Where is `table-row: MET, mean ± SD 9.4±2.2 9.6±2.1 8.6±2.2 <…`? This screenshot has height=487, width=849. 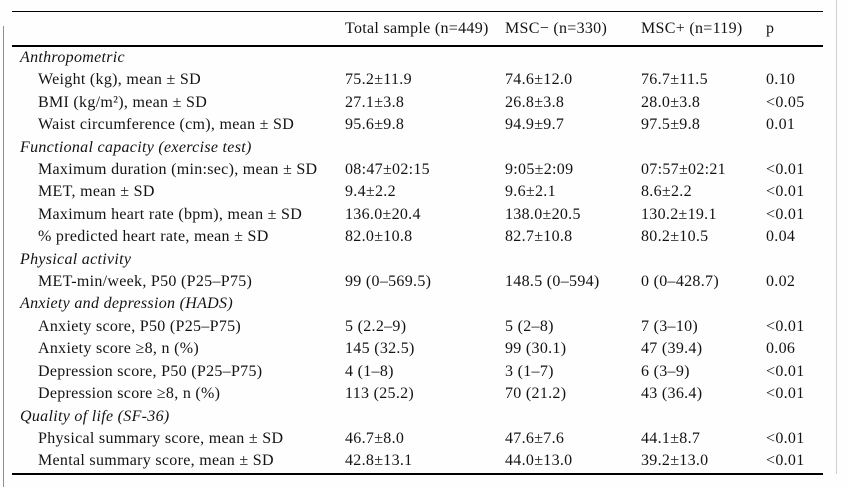 table-row: MET, mean ± SD 9.4±2.2 9.6±2.1 8.6±2.2 <… is located at coordinates (417, 192).